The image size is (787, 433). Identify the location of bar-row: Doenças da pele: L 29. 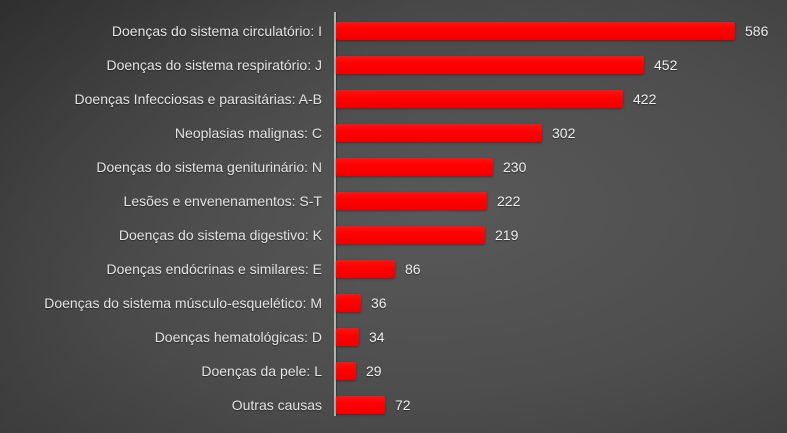
(393, 371).